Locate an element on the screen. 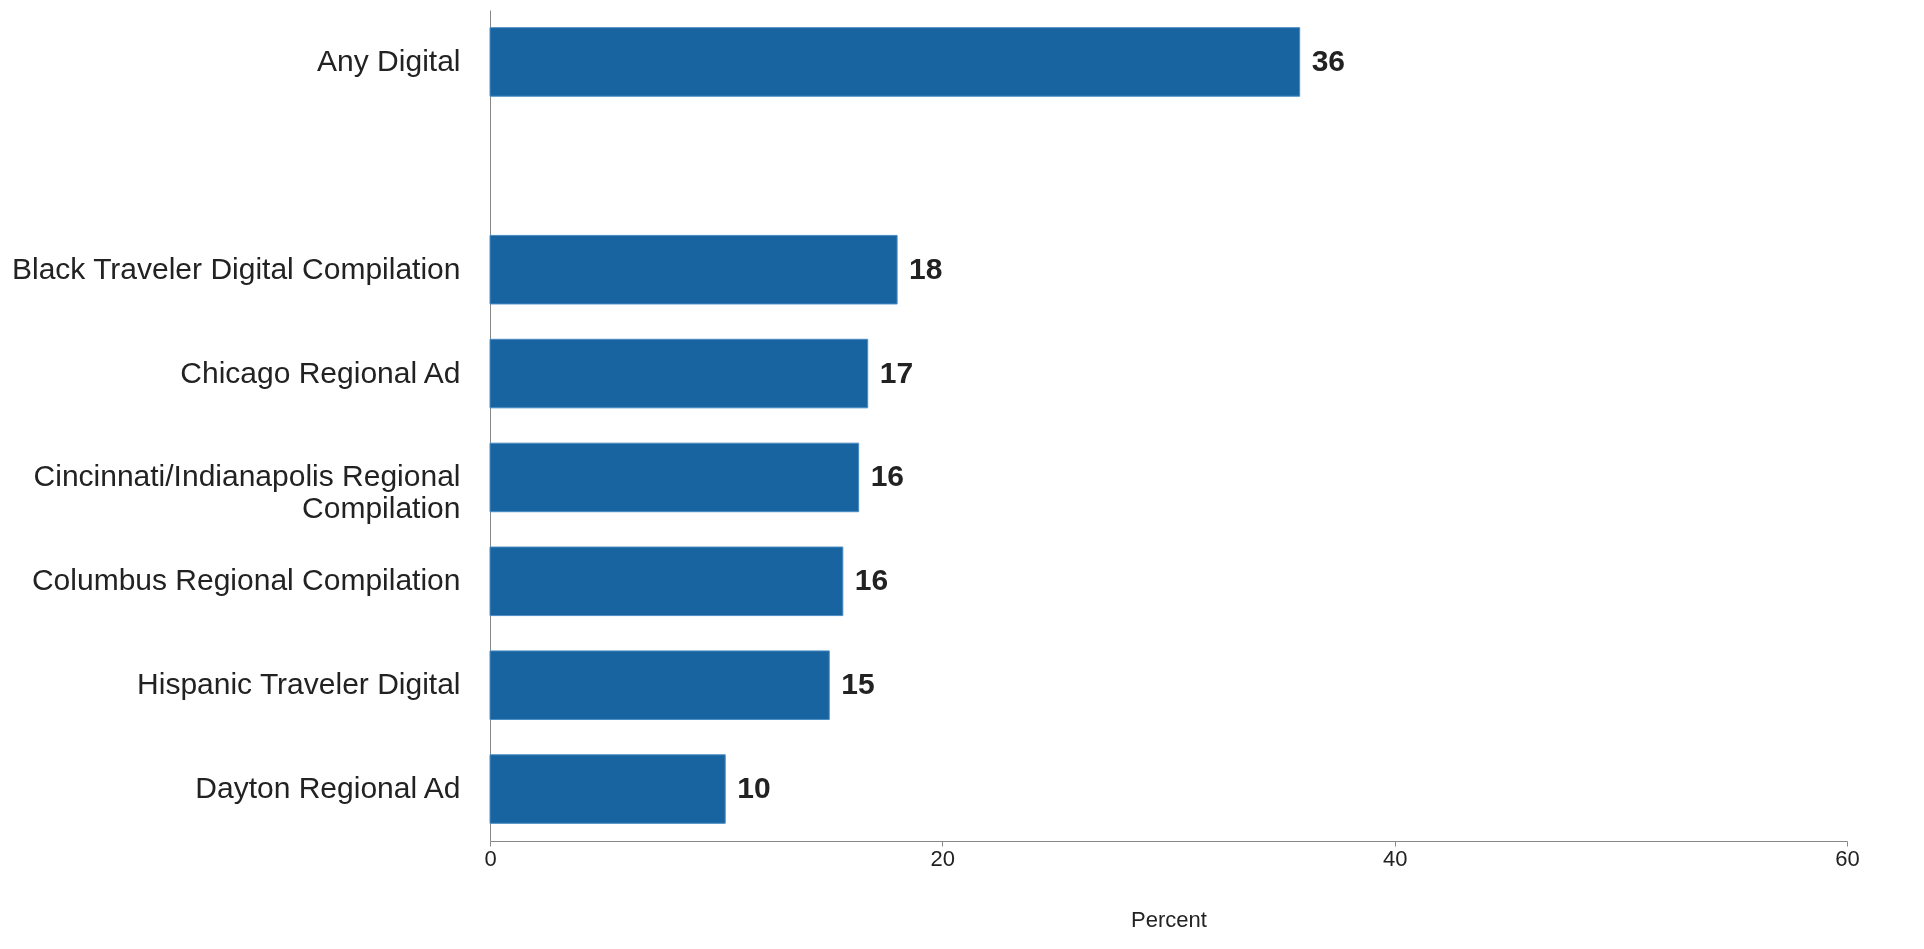 The width and height of the screenshot is (1924, 949). x-tick-label: 20 is located at coordinates (943, 858).